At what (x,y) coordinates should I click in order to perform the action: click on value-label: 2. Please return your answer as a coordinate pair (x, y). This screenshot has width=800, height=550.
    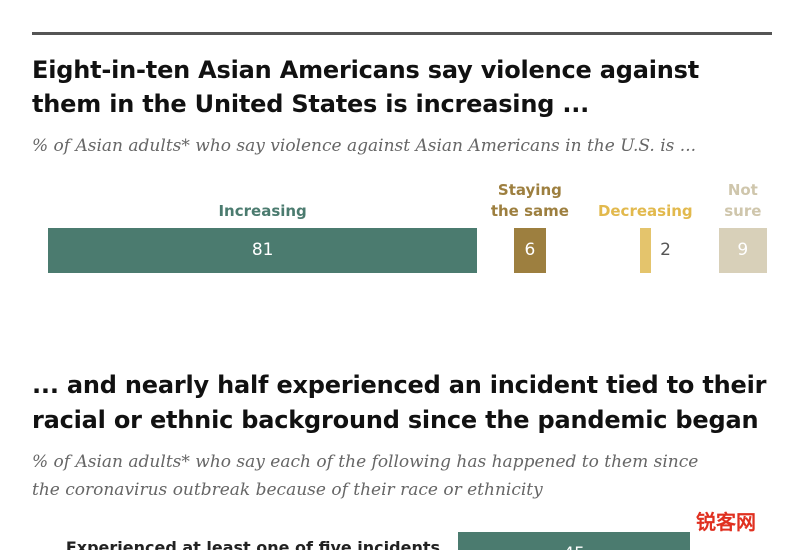
    Looking at the image, I should click on (665, 250).